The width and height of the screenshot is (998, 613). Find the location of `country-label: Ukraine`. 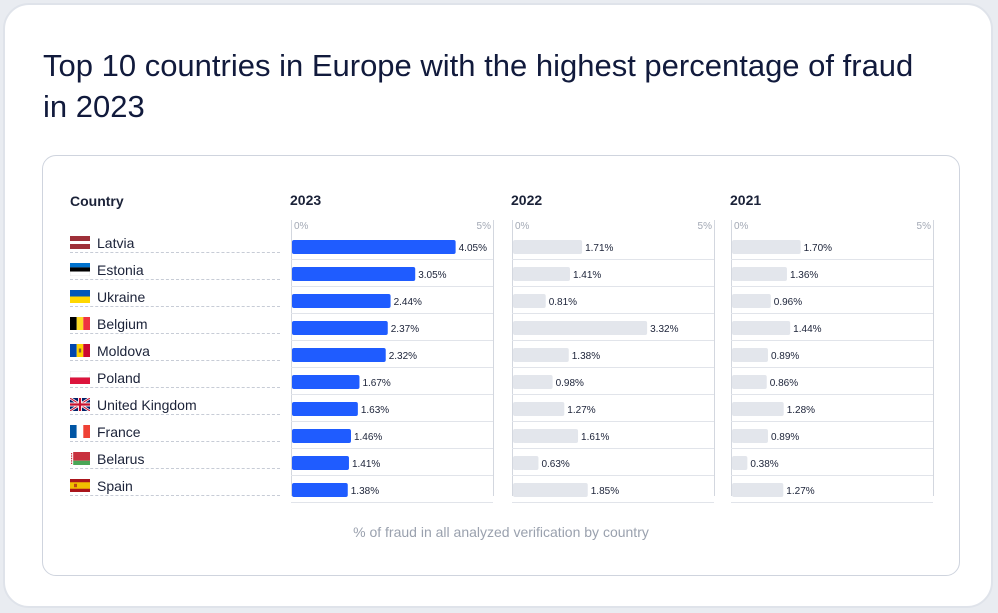

country-label: Ukraine is located at coordinates (123, 296).